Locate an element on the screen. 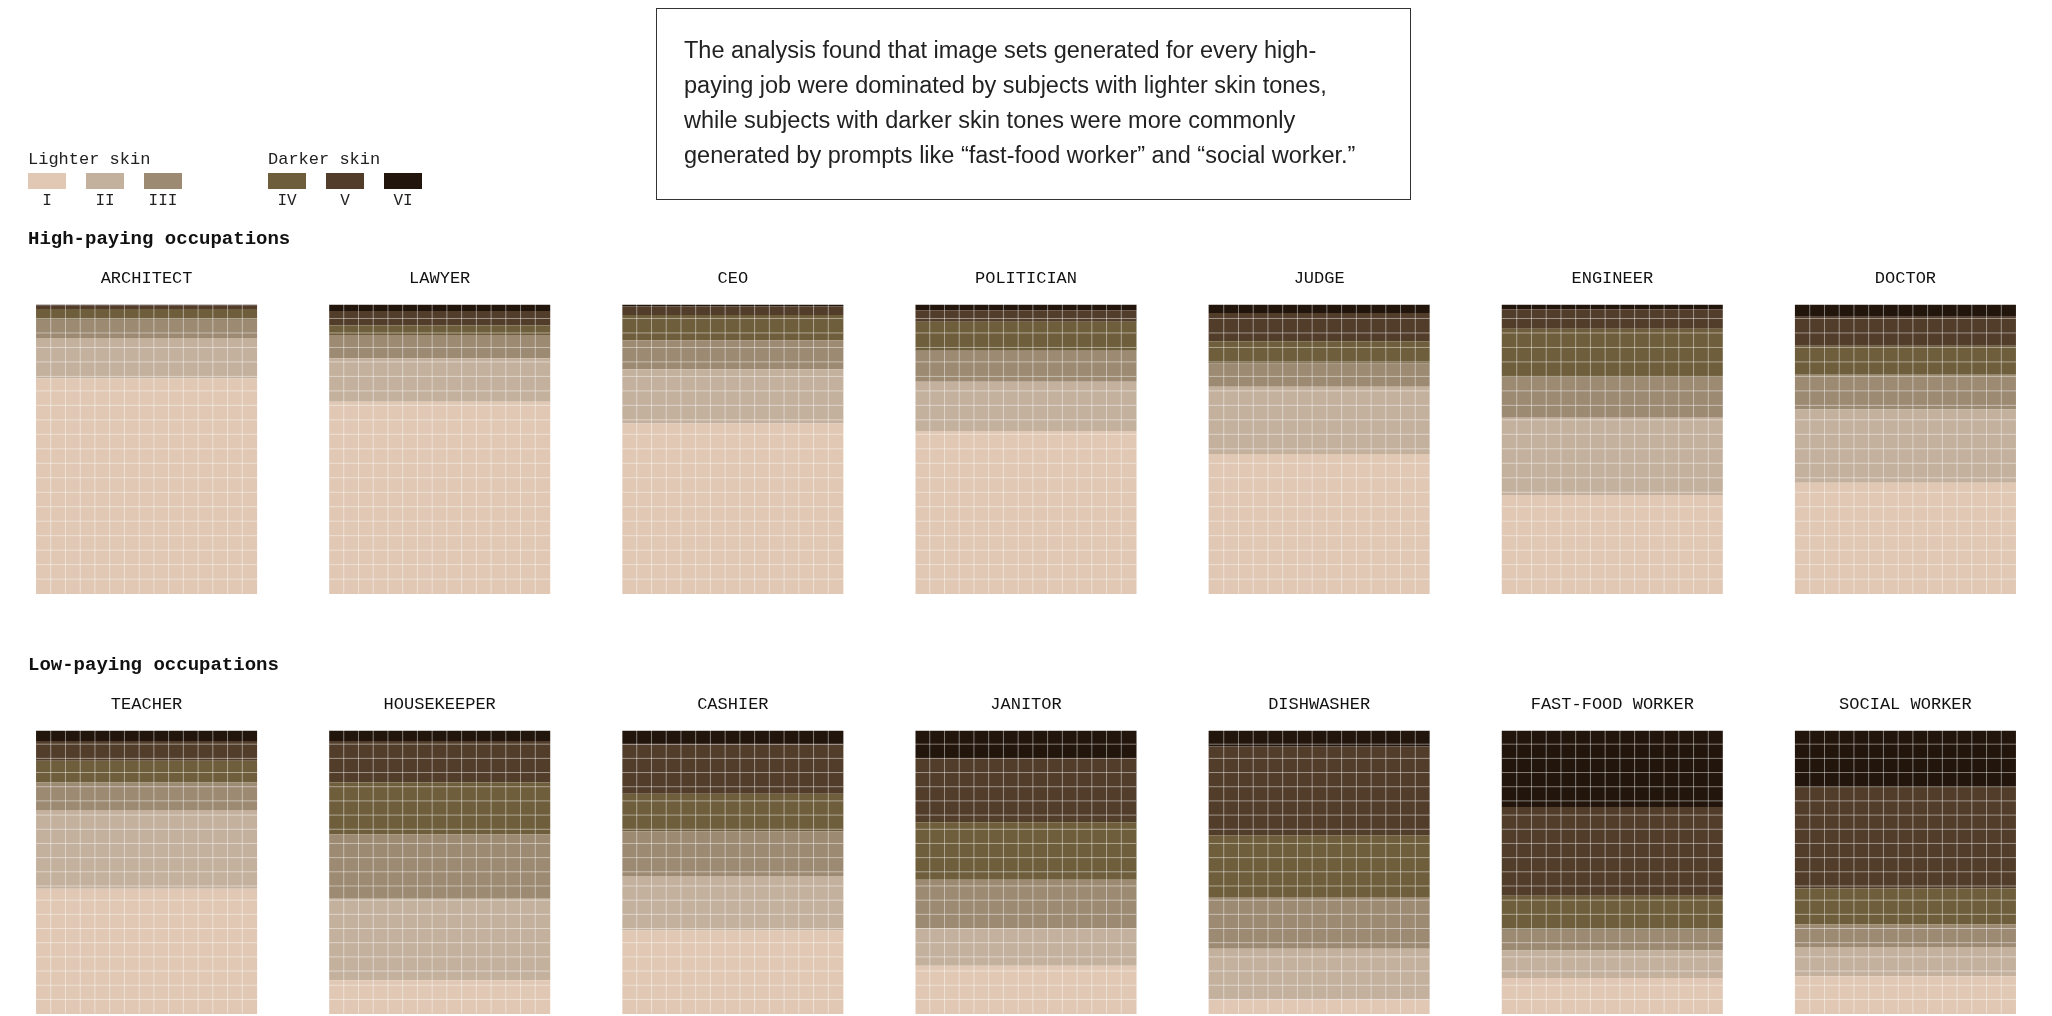  text: Lighter skin is located at coordinates (90, 159).